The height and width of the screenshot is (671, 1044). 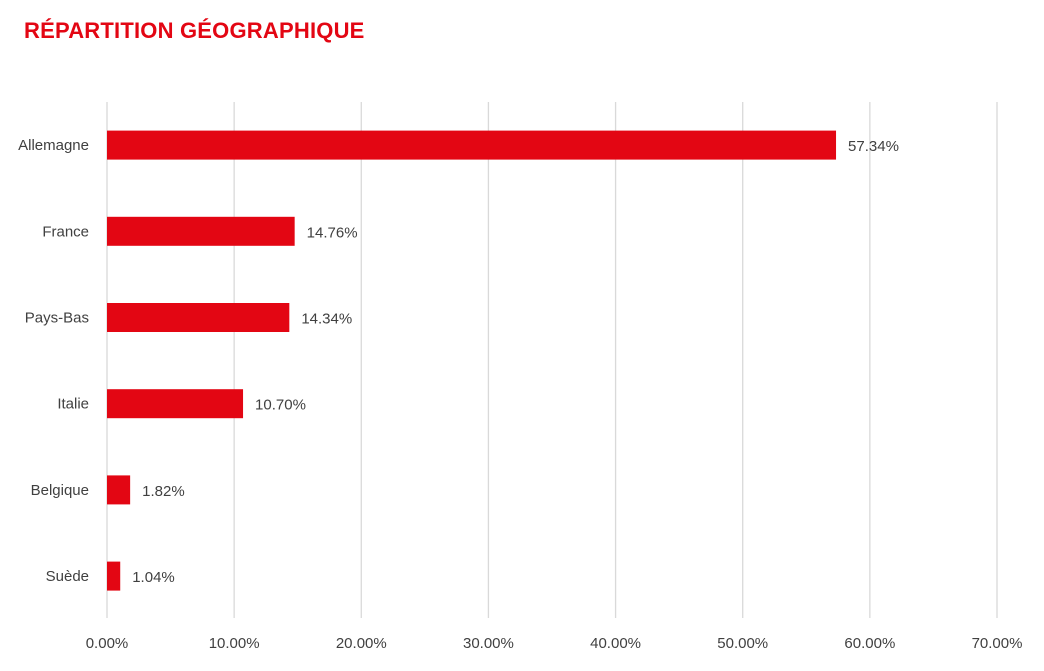 What do you see at coordinates (326, 319) in the screenshot?
I see `data-label: 14.34%` at bounding box center [326, 319].